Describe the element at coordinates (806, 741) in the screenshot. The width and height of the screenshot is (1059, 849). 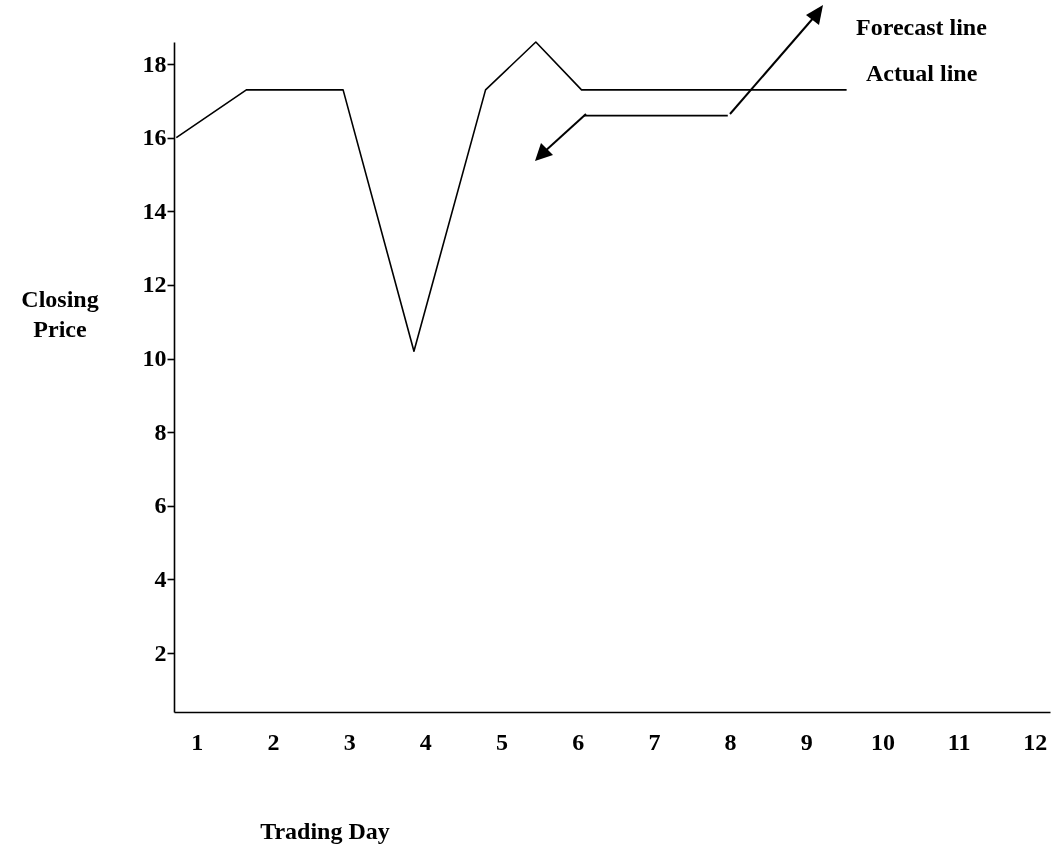
I see `x-tick-label: 9` at that location.